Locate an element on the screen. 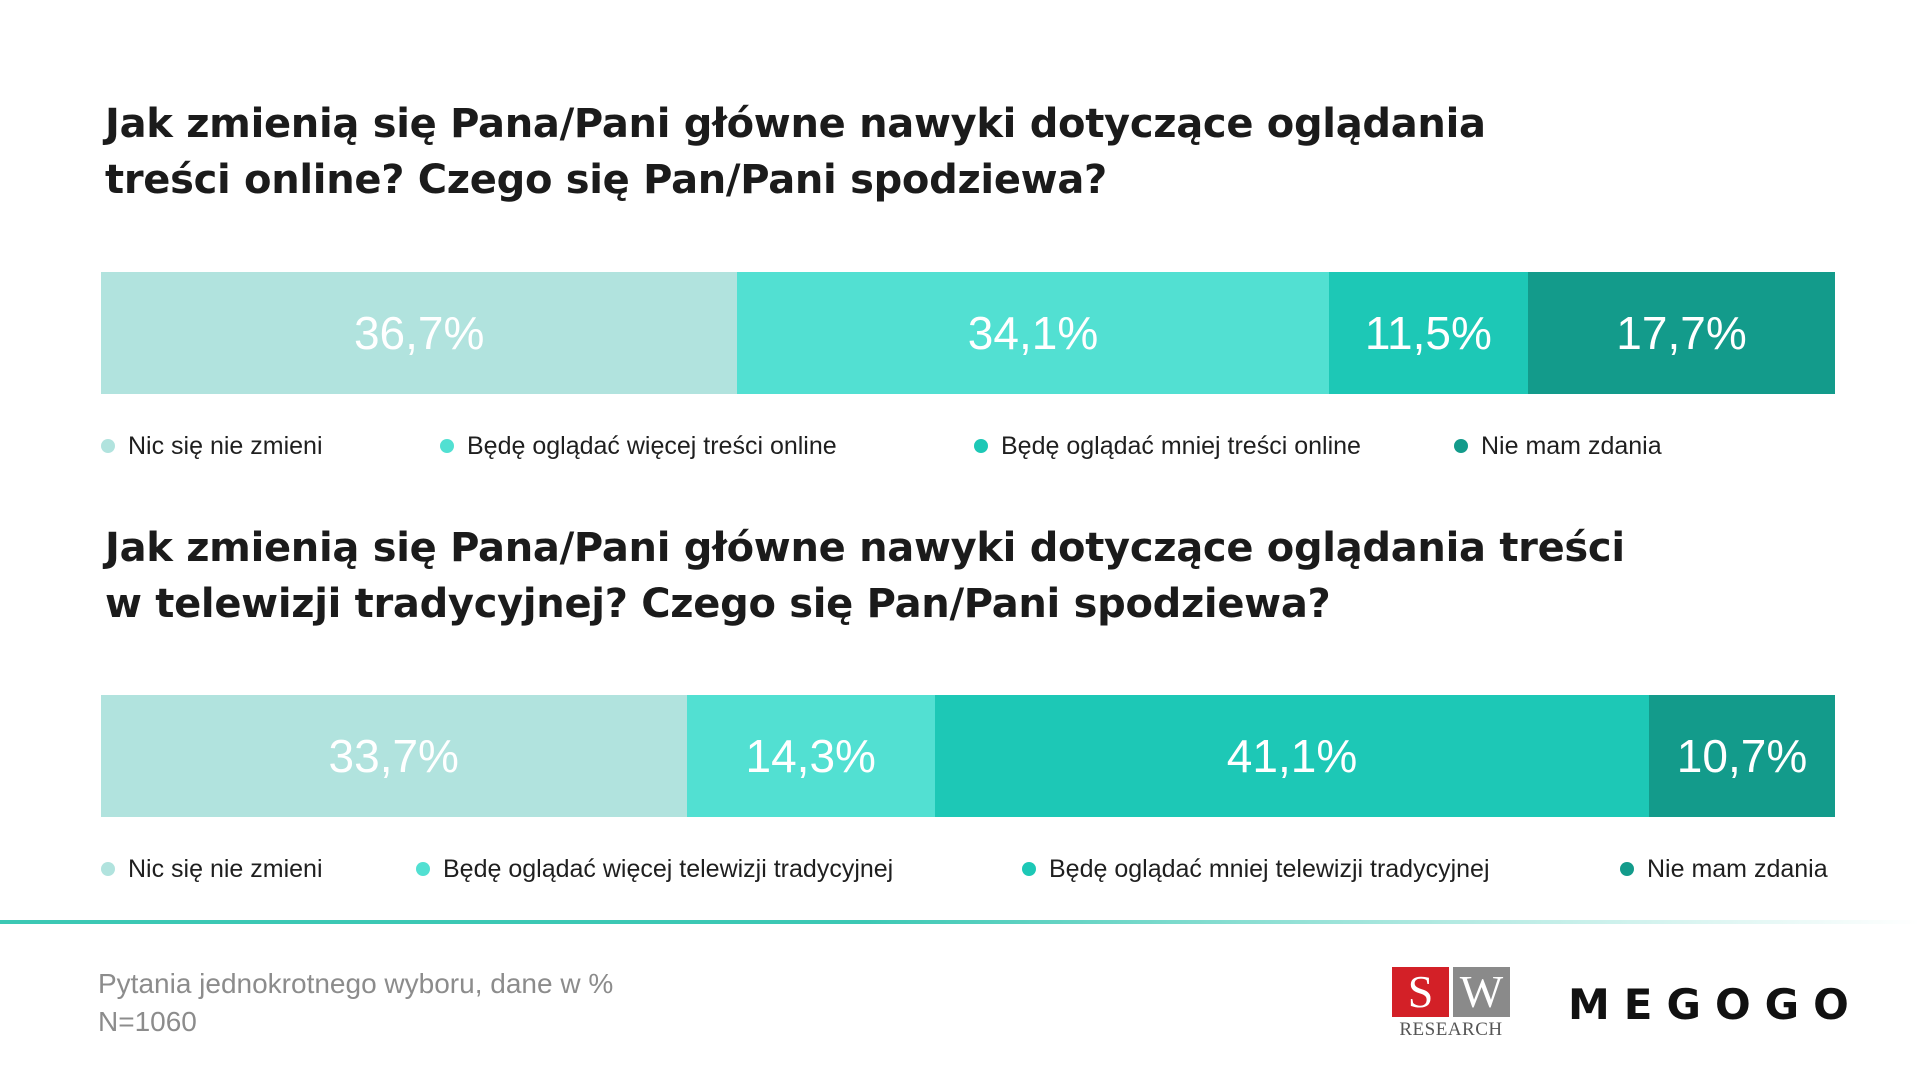 Image resolution: width=1920 pixels, height=1080 pixels. chart-2-data-label-4: 10,7% is located at coordinates (1742, 756).